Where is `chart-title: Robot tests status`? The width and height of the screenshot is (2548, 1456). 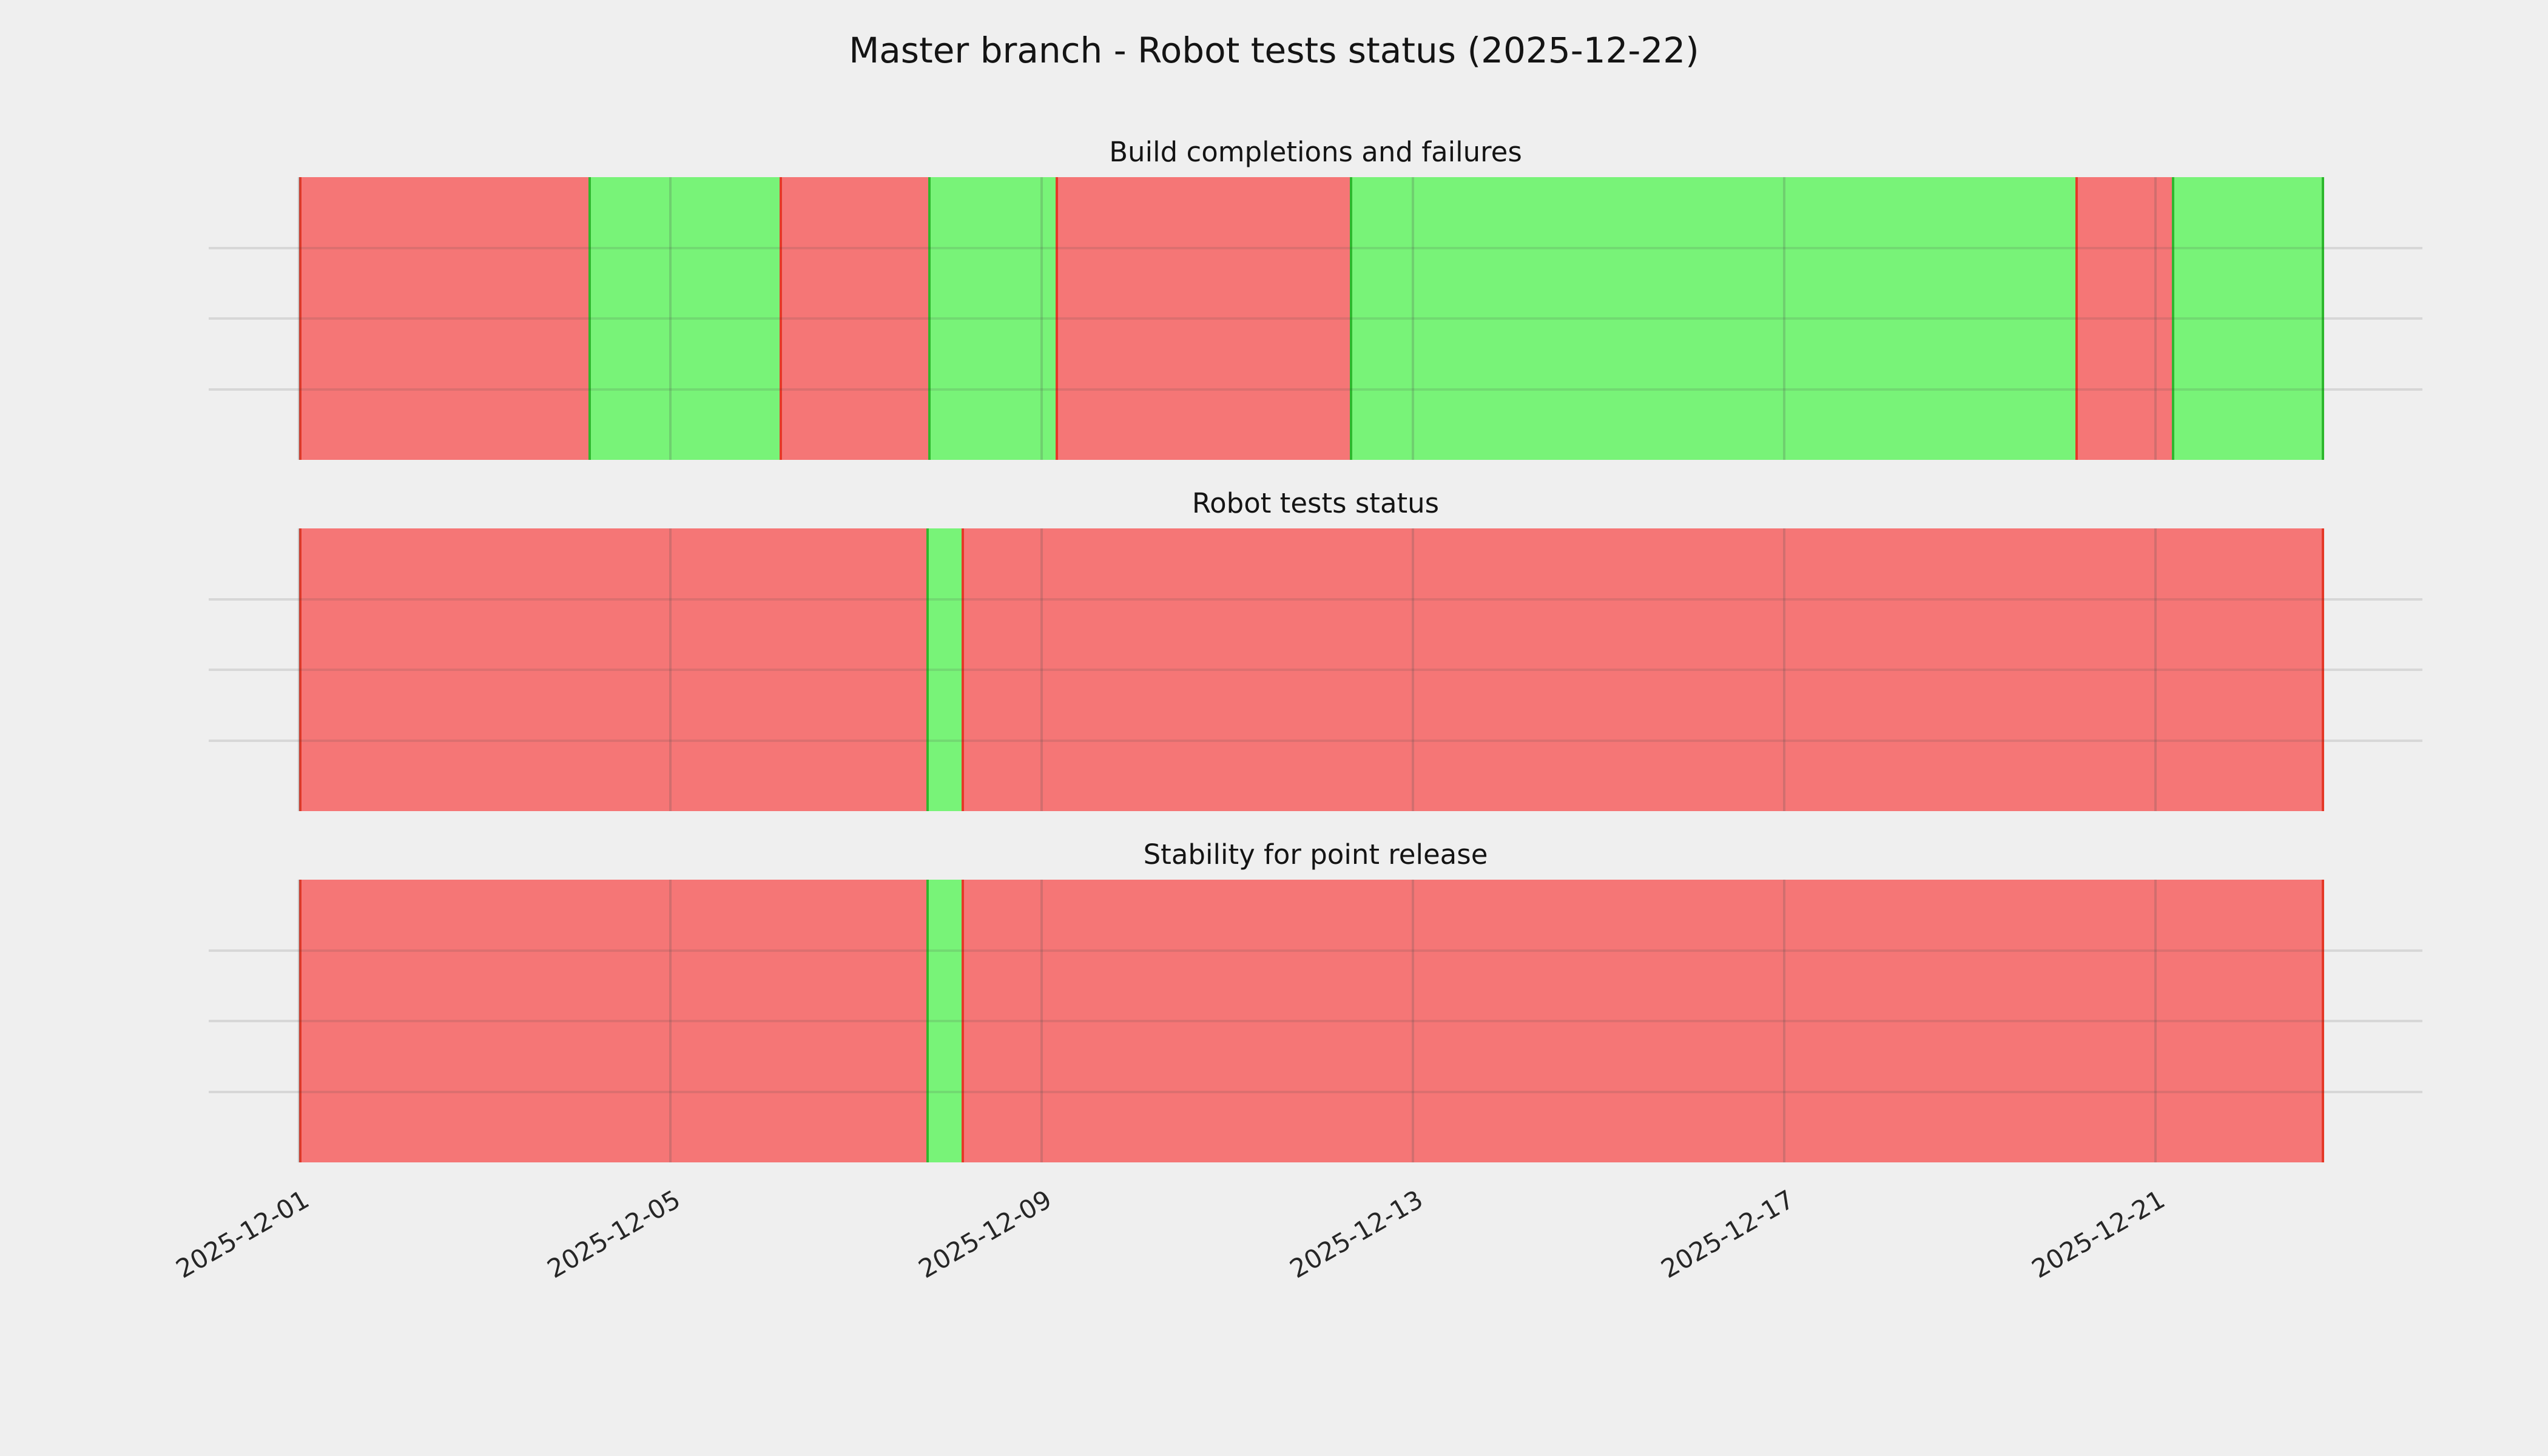
chart-title: Robot tests status is located at coordinates (1315, 503).